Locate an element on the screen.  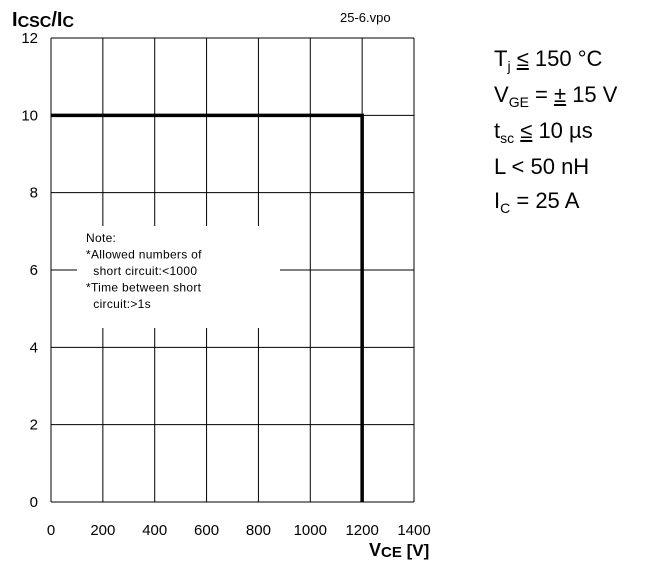
note-background is located at coordinates (178, 277).